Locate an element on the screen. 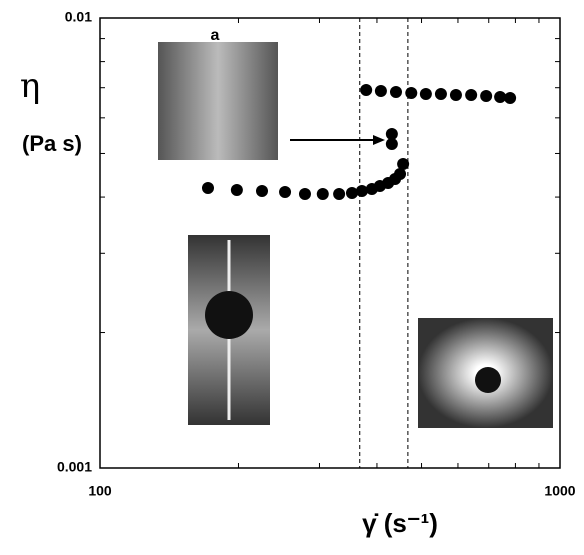 Image resolution: width=584 pixels, height=555 pixels. y-tick-label: 0.01 is located at coordinates (78, 17).